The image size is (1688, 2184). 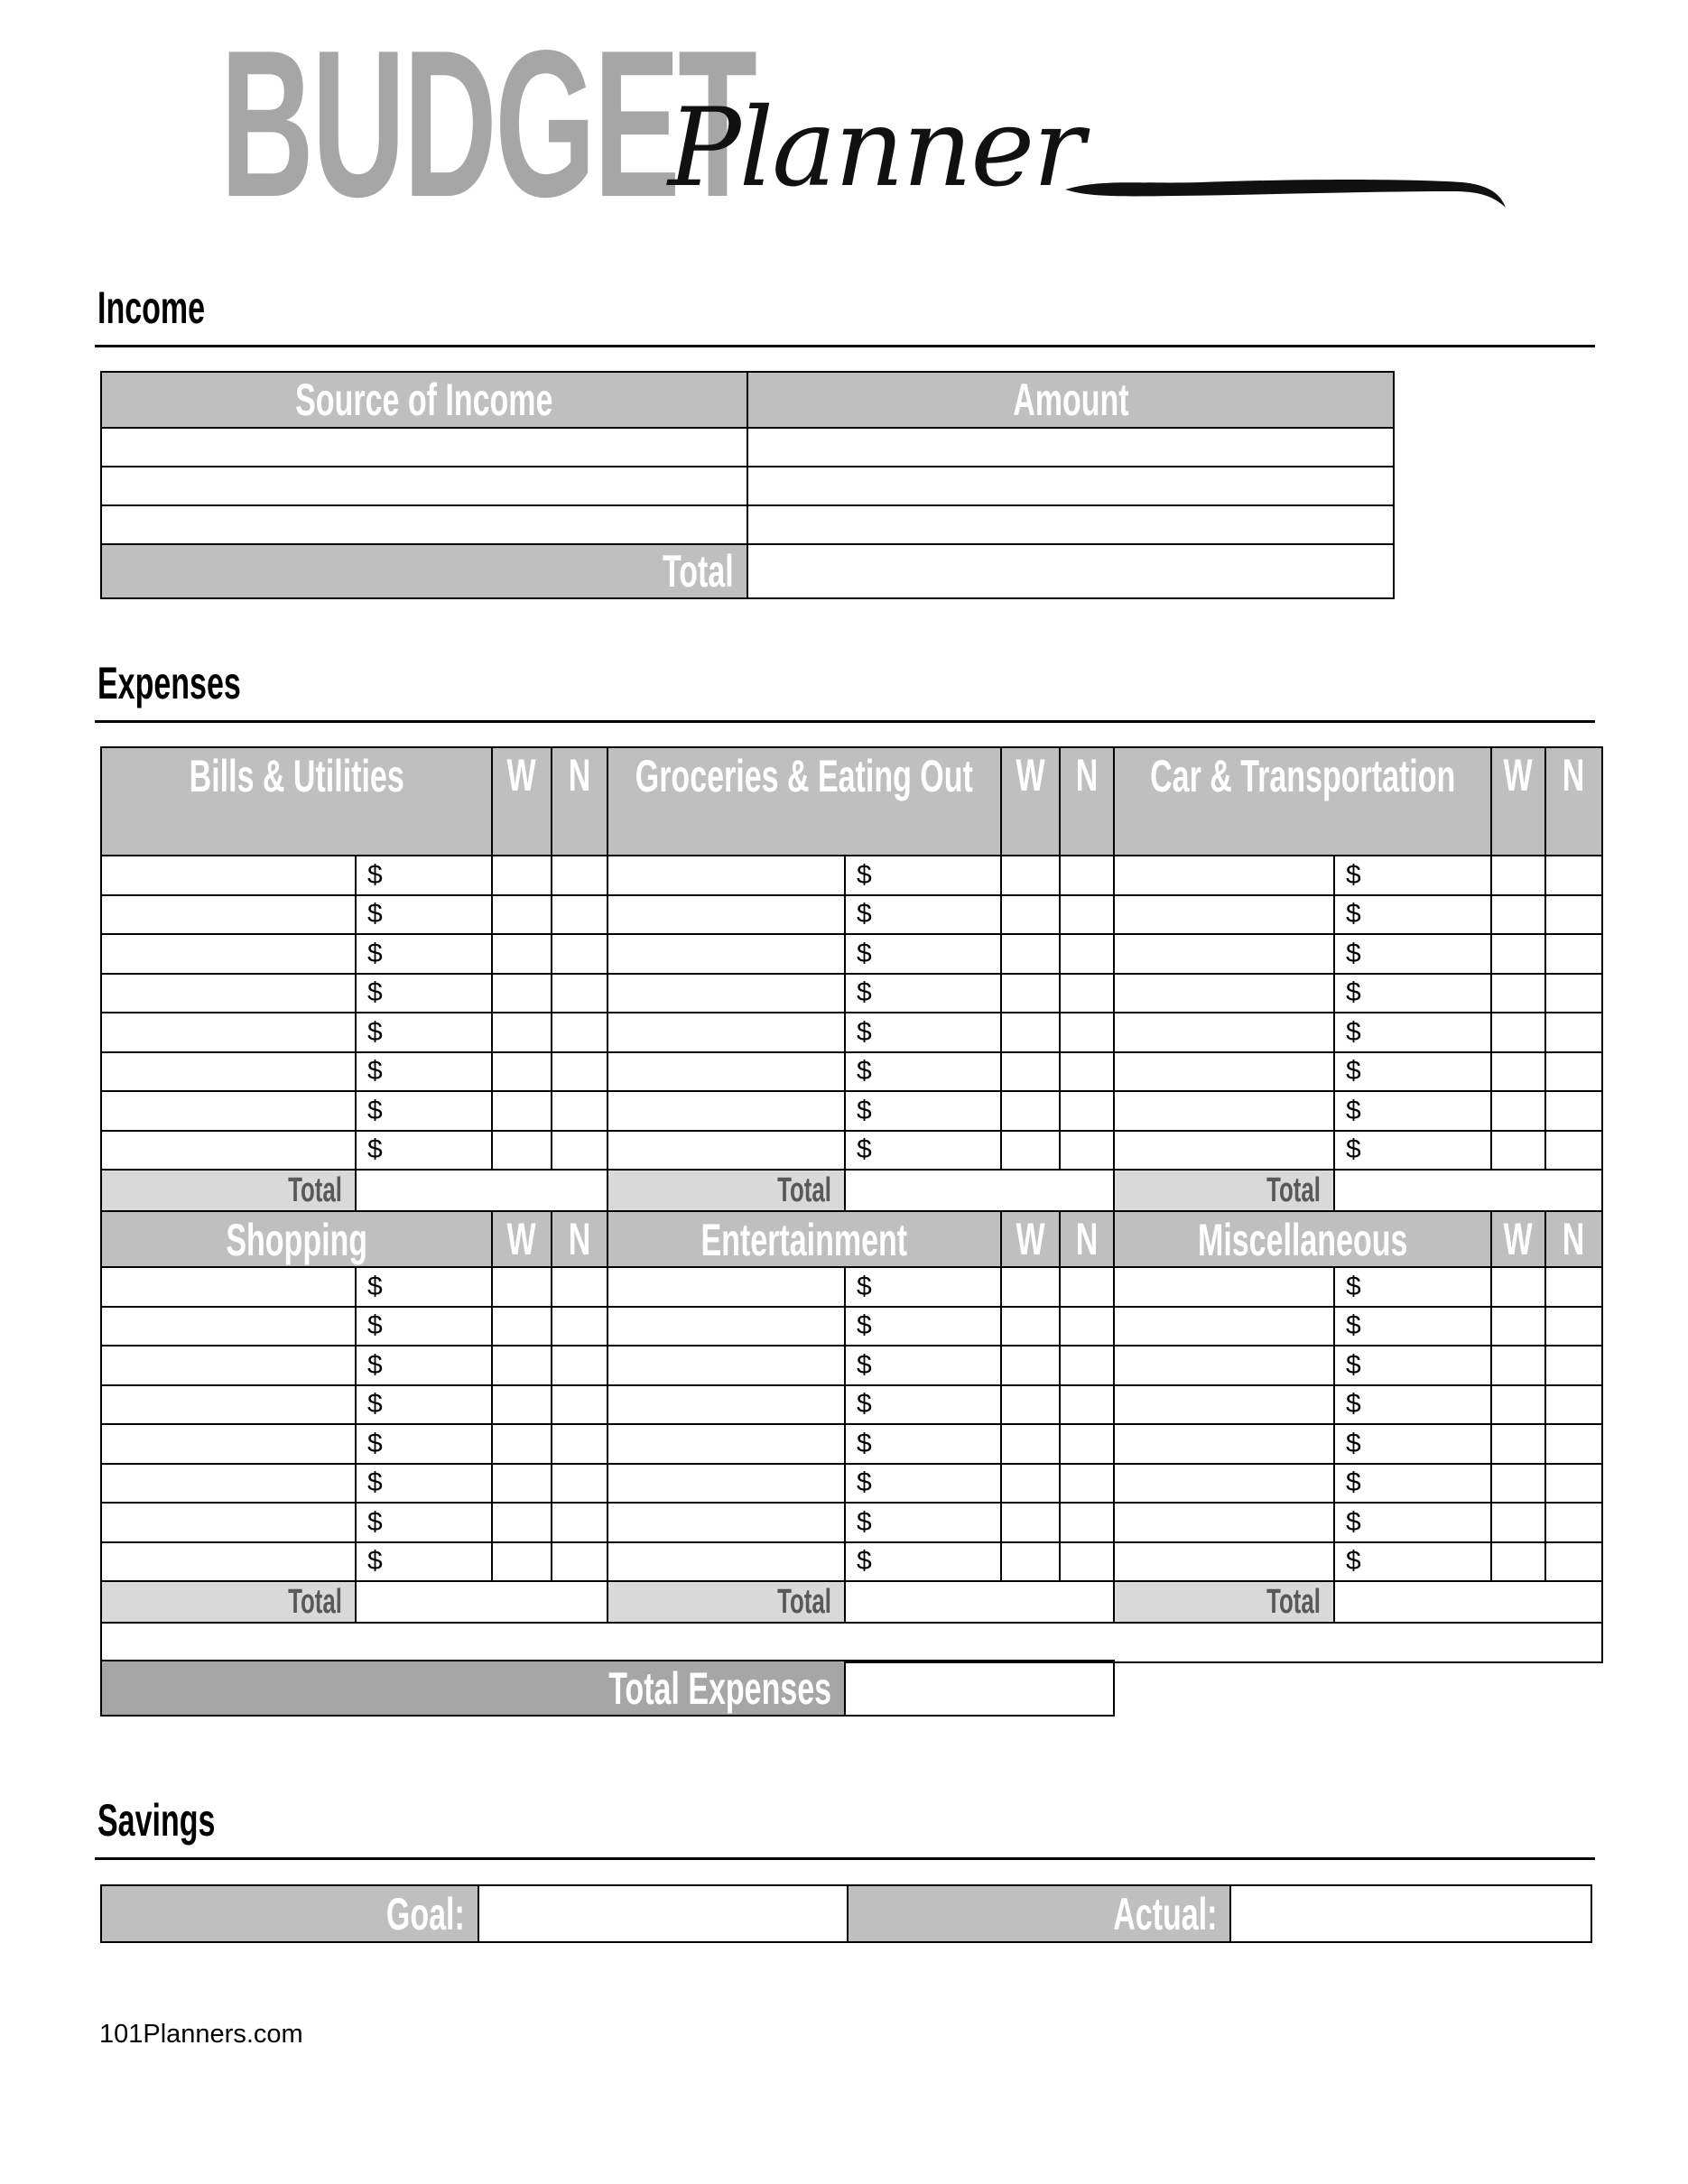 I want to click on blank-cell, so click(x=851, y=1642).